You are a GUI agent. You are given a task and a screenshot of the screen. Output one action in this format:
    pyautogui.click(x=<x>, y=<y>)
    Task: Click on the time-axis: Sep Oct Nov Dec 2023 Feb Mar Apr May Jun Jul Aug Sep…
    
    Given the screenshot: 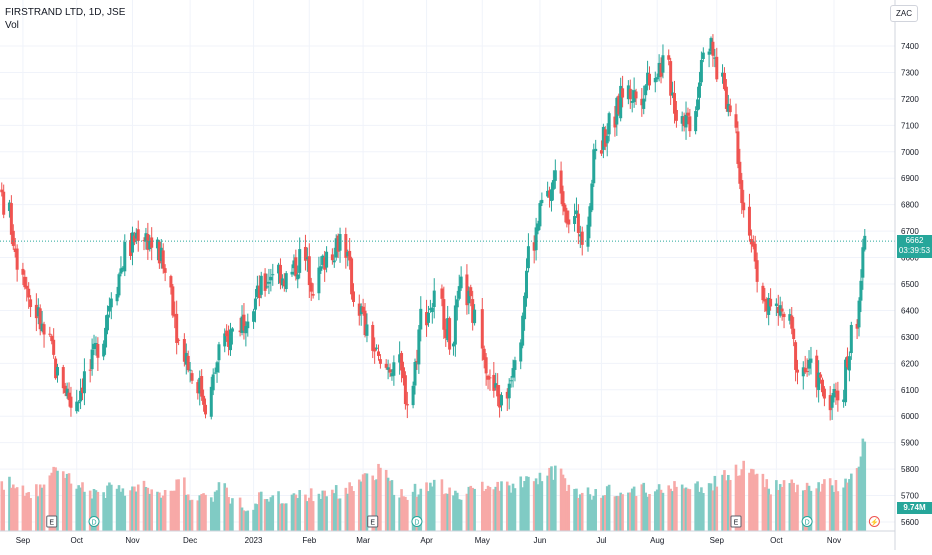 What is the action you would take?
    pyautogui.click(x=428, y=540)
    